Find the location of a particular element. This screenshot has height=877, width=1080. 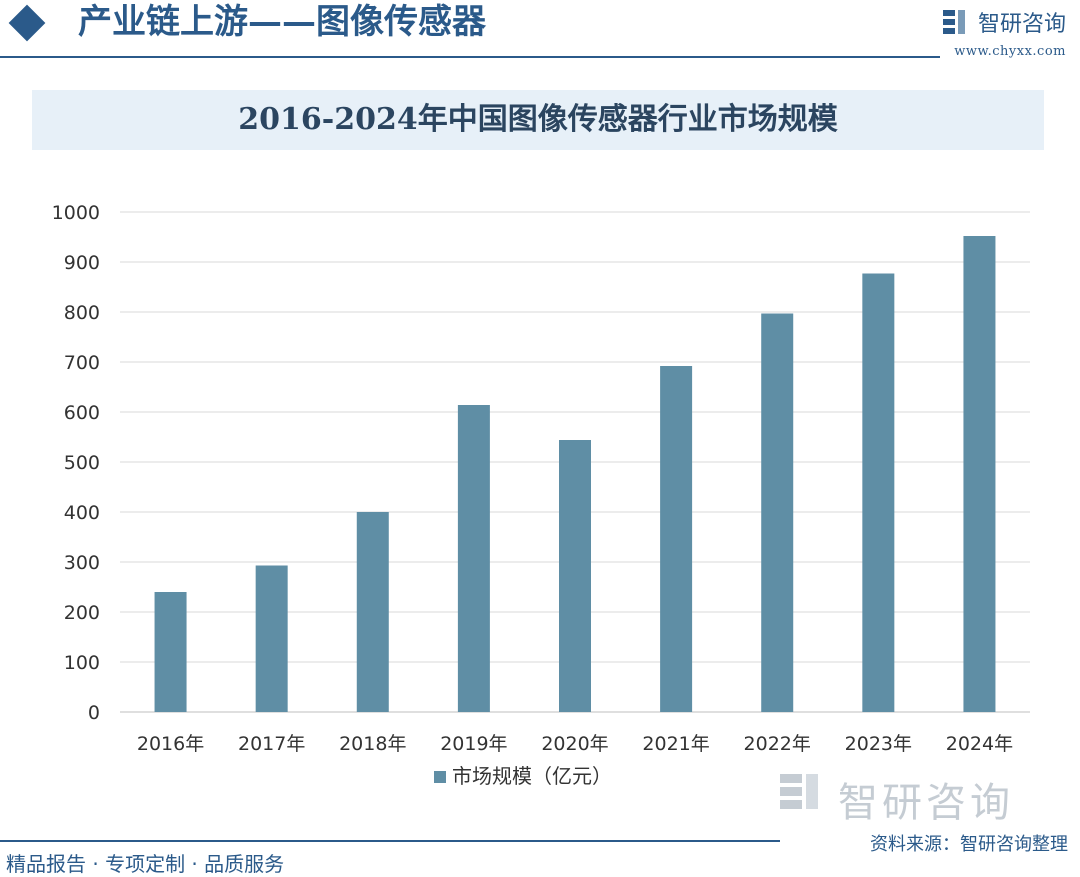

x-tick-label: 2022年 is located at coordinates (777, 744).